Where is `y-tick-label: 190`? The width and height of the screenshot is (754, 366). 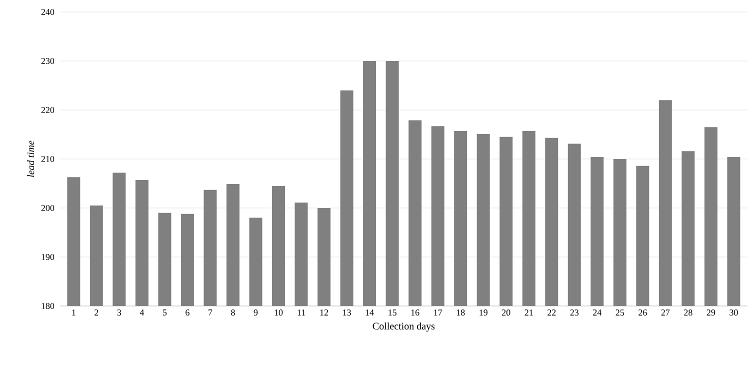
y-tick-label: 190 is located at coordinates (48, 257).